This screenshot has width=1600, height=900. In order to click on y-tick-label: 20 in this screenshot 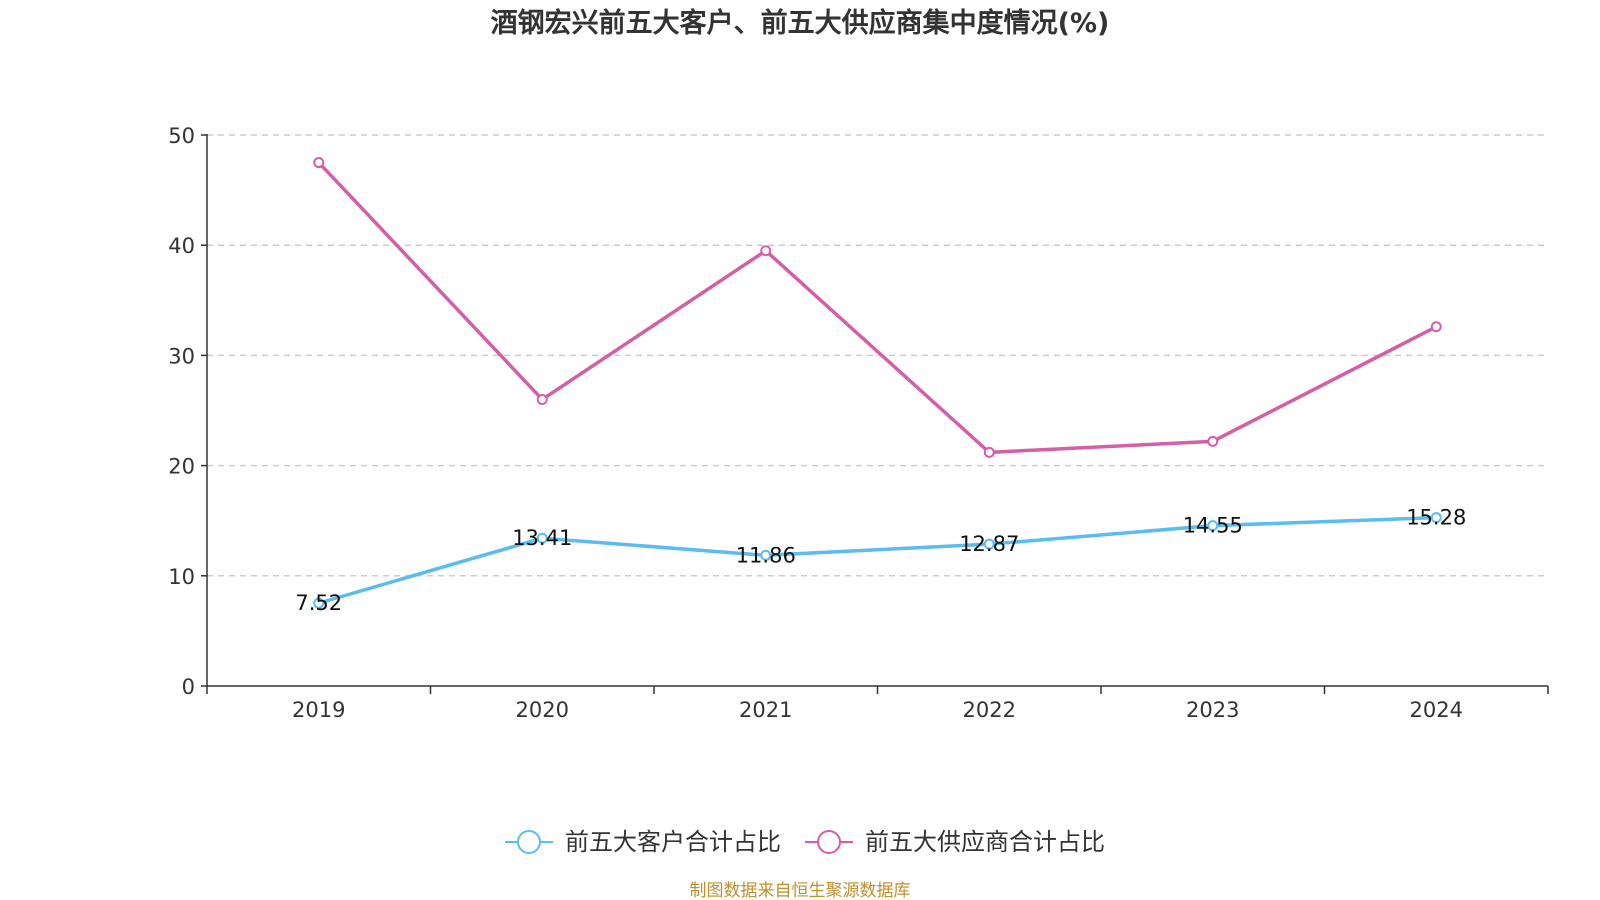, I will do `click(181, 467)`.